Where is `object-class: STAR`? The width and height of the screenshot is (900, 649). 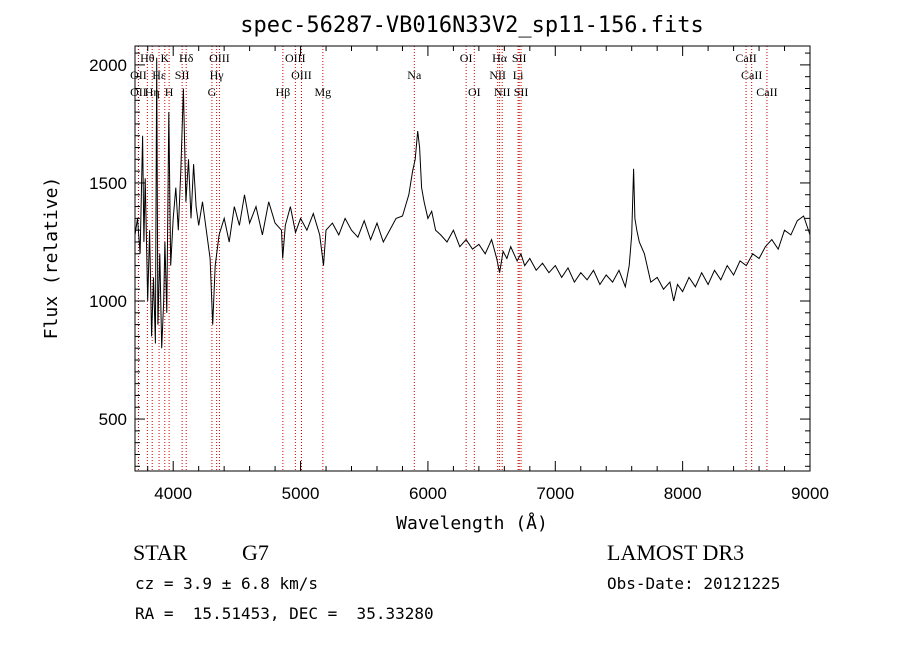
object-class: STAR is located at coordinates (160, 552).